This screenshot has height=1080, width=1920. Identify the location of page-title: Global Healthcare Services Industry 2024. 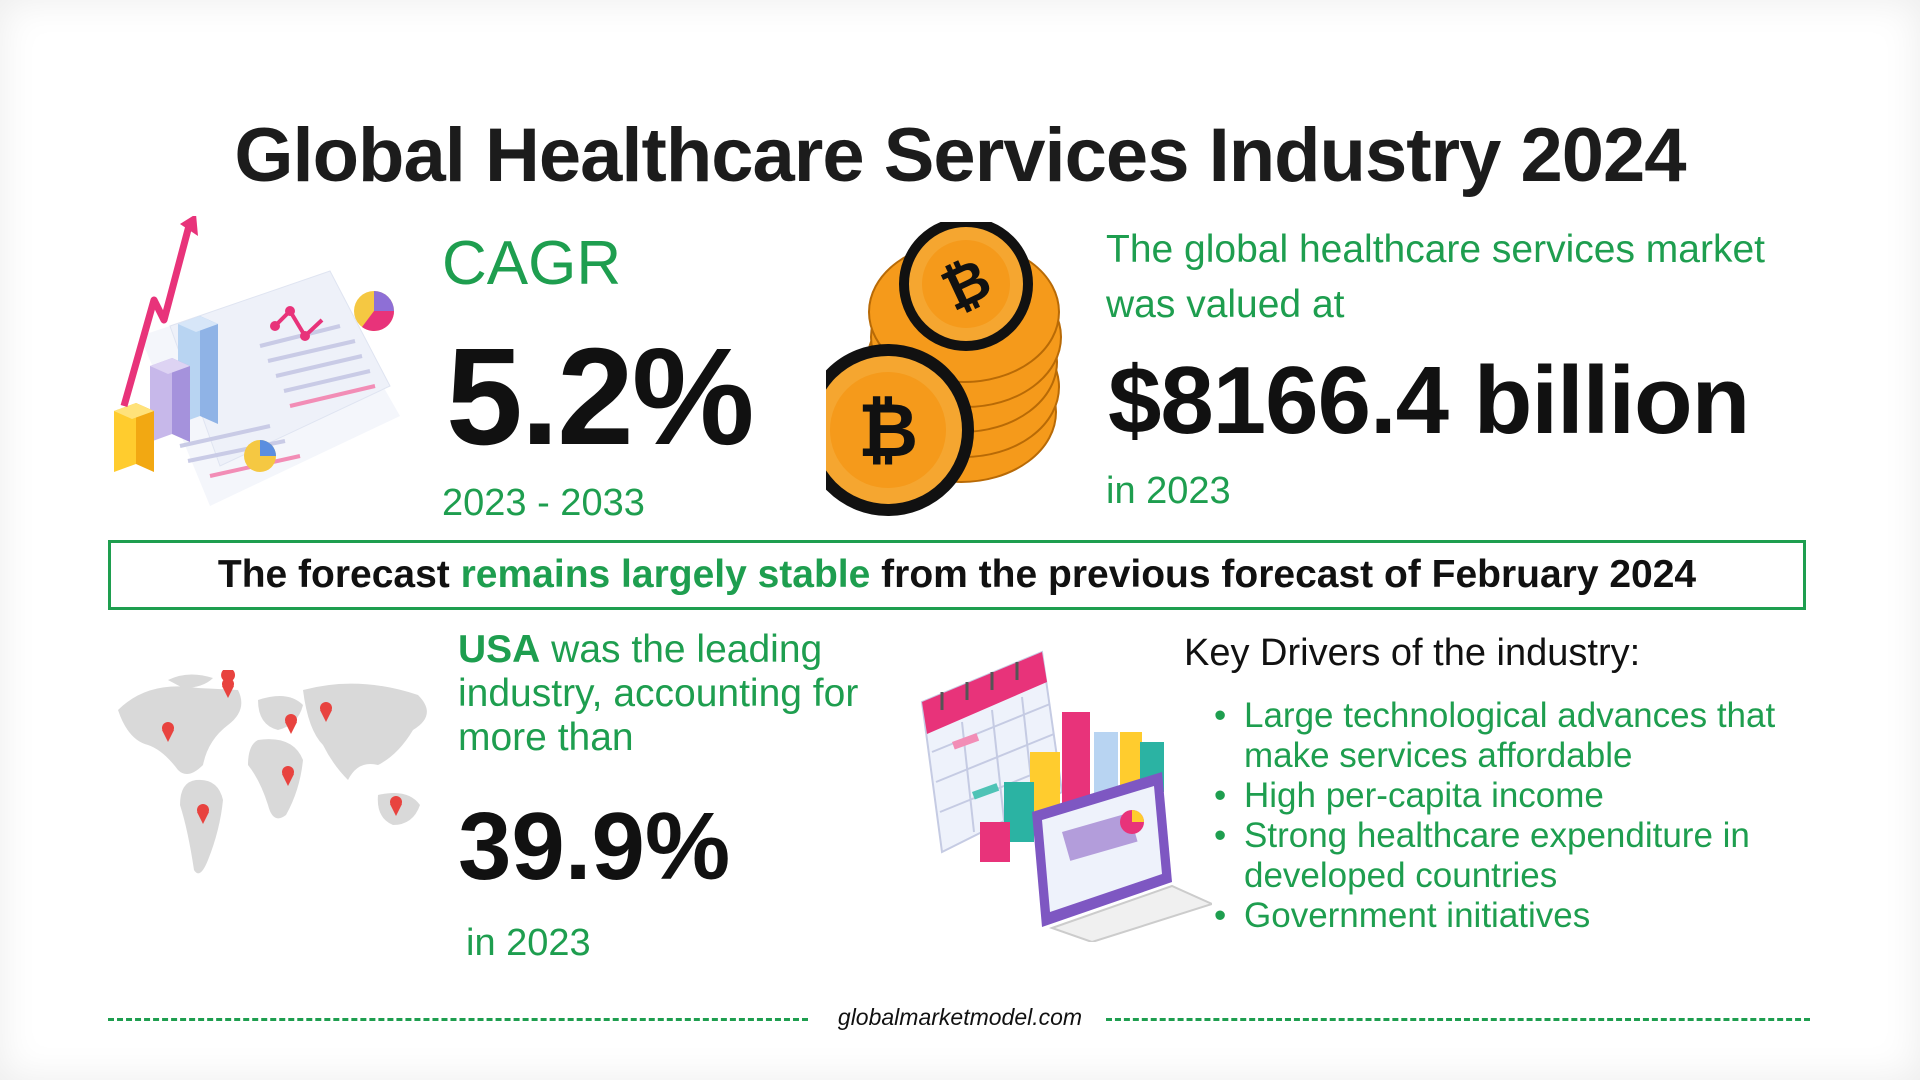
(960, 155).